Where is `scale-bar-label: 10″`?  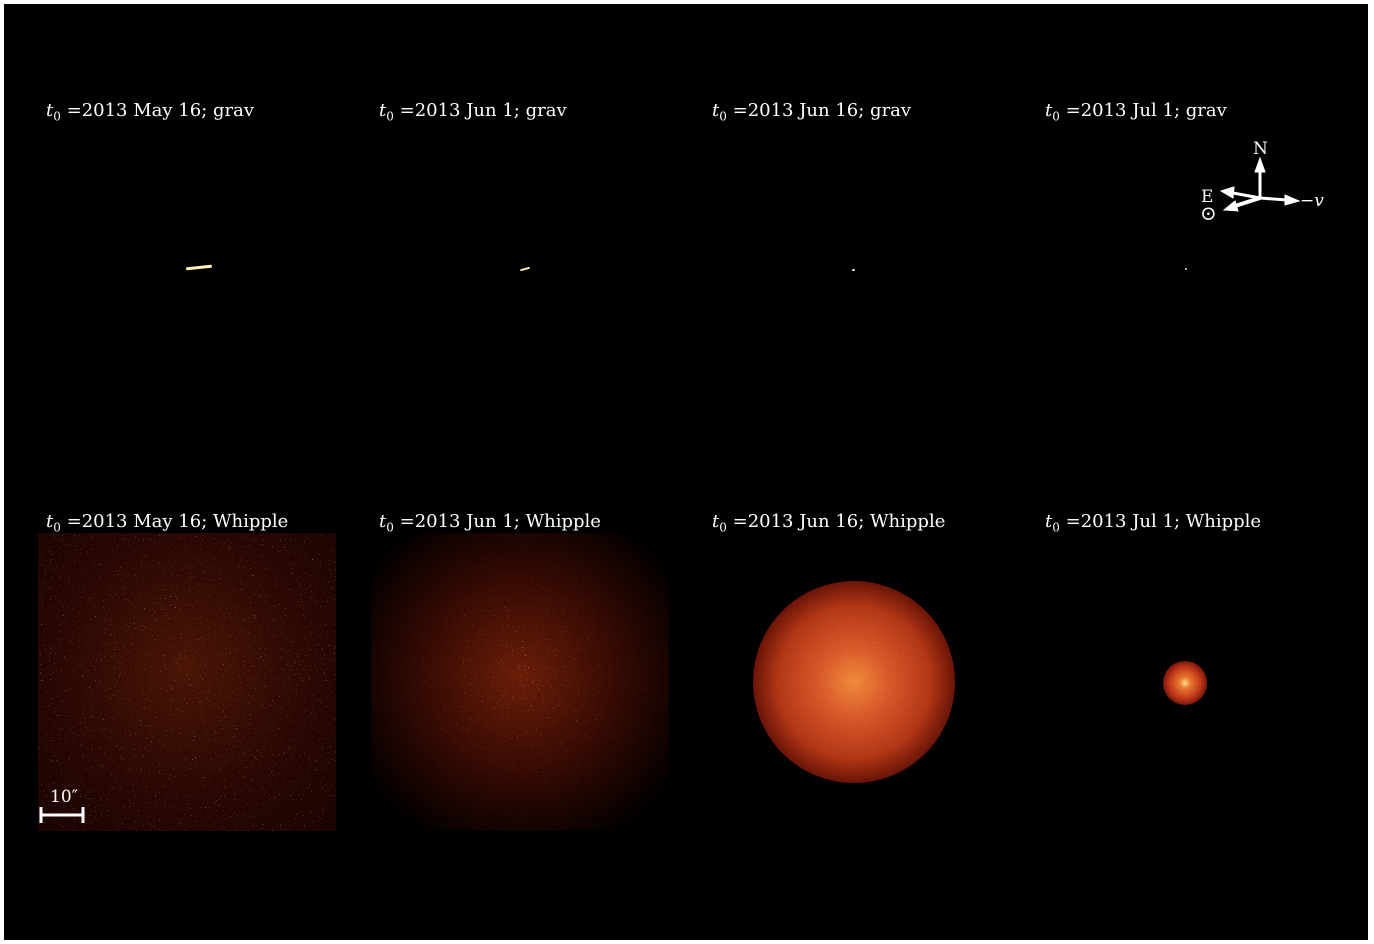 scale-bar-label: 10″ is located at coordinates (64, 797).